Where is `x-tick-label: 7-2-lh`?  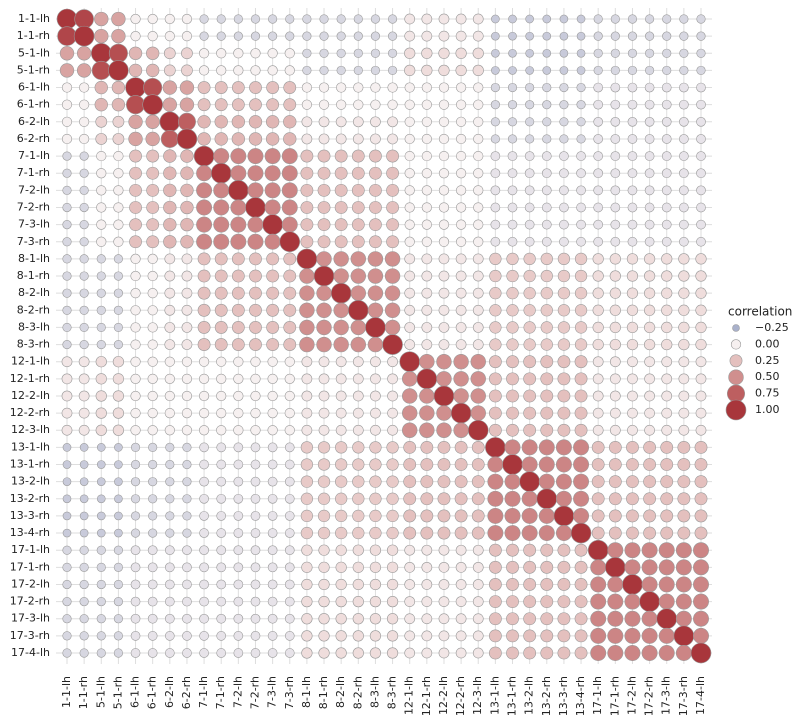 x-tick-label: 7-2-lh is located at coordinates (237, 692).